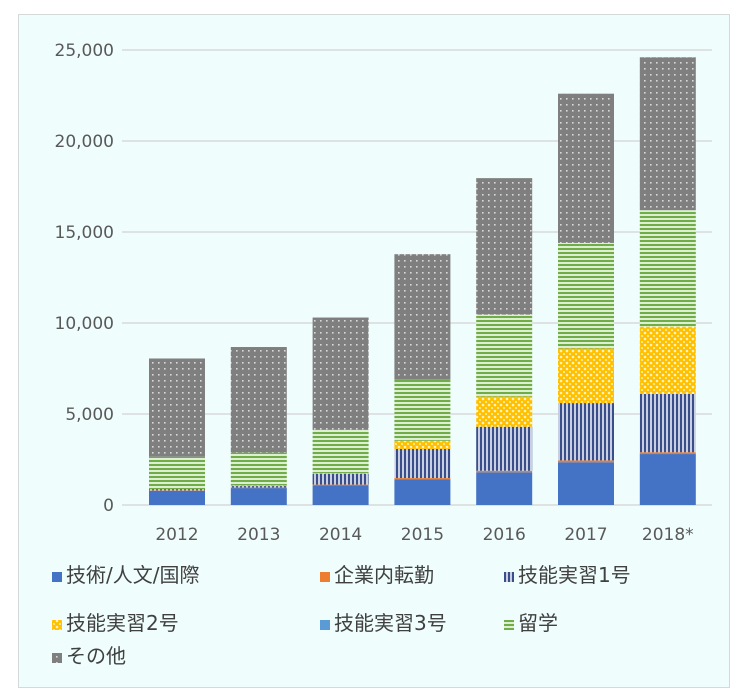  Describe the element at coordinates (390, 623) in the screenshot. I see `legend-label: 技能実習3号` at that location.